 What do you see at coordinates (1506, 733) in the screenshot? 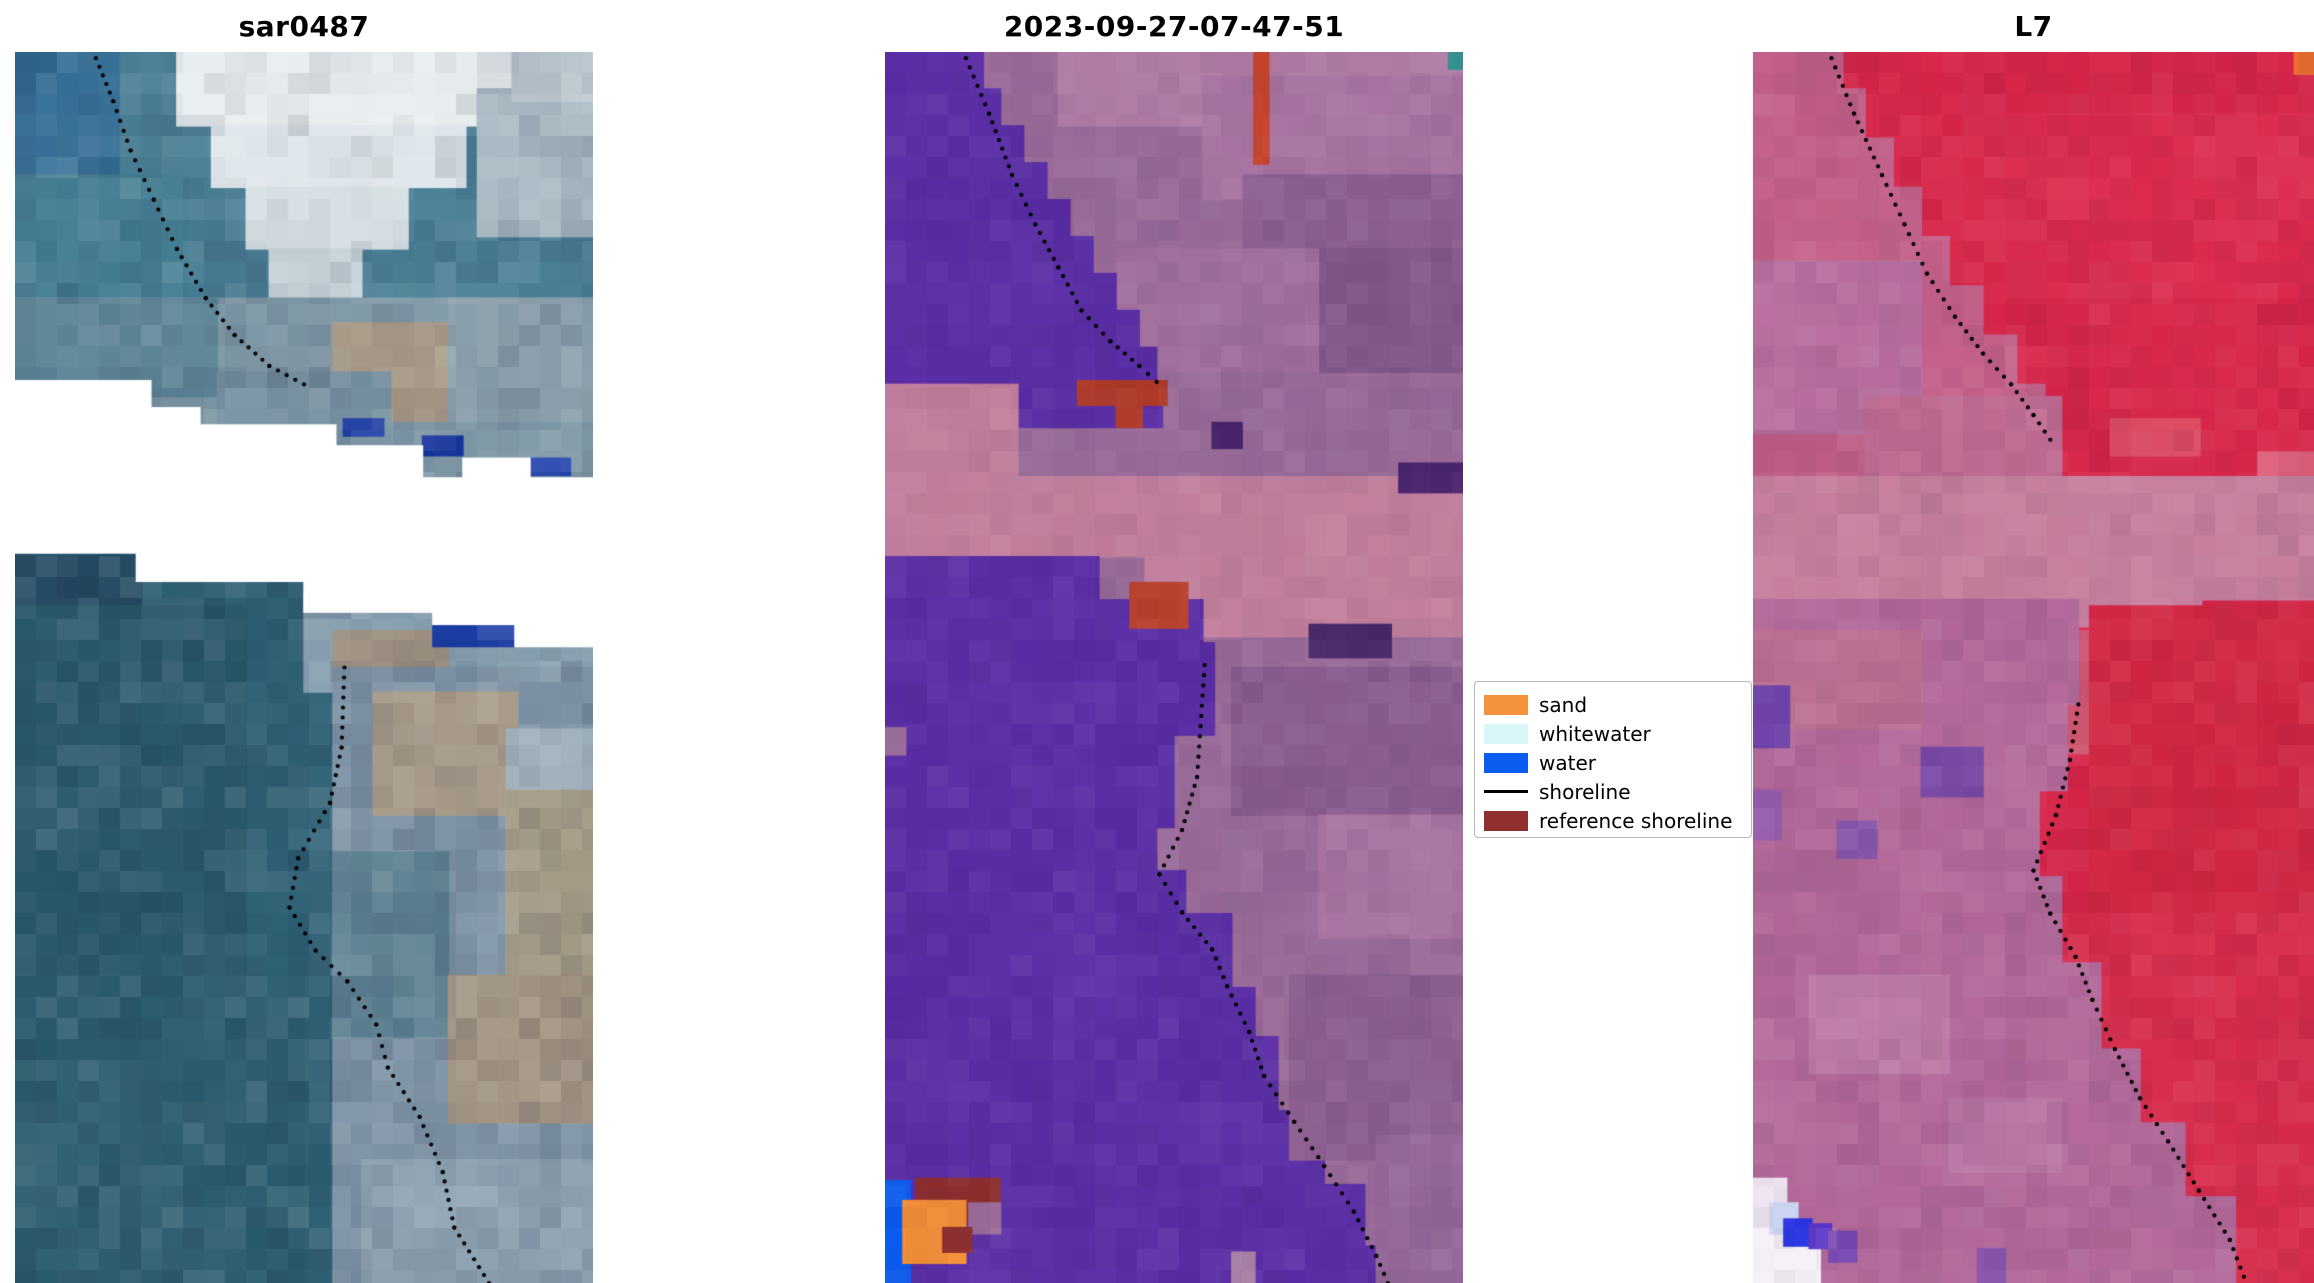
I see `whitewater-swatch` at bounding box center [1506, 733].